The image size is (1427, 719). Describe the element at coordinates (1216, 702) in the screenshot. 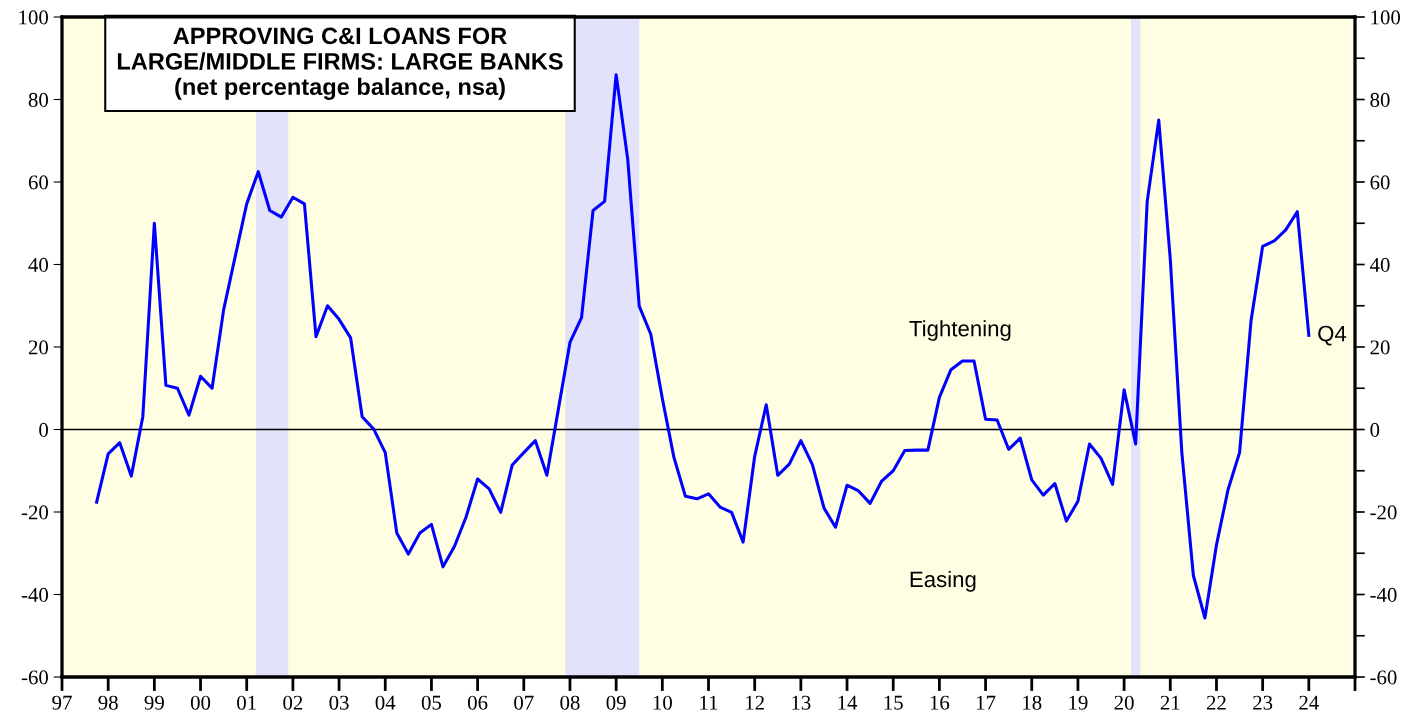

I see `x-tick-label: 22` at that location.